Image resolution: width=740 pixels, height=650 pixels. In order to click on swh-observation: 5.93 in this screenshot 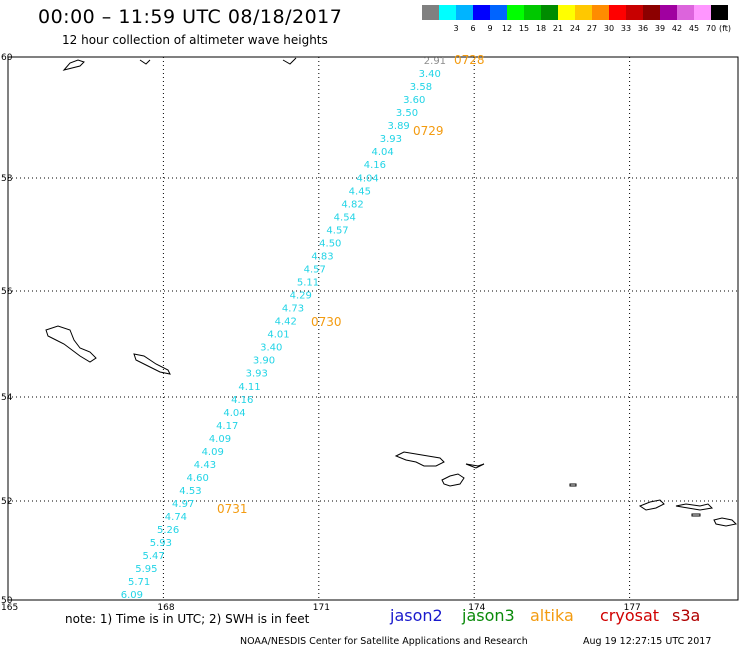, I will do `click(161, 543)`.